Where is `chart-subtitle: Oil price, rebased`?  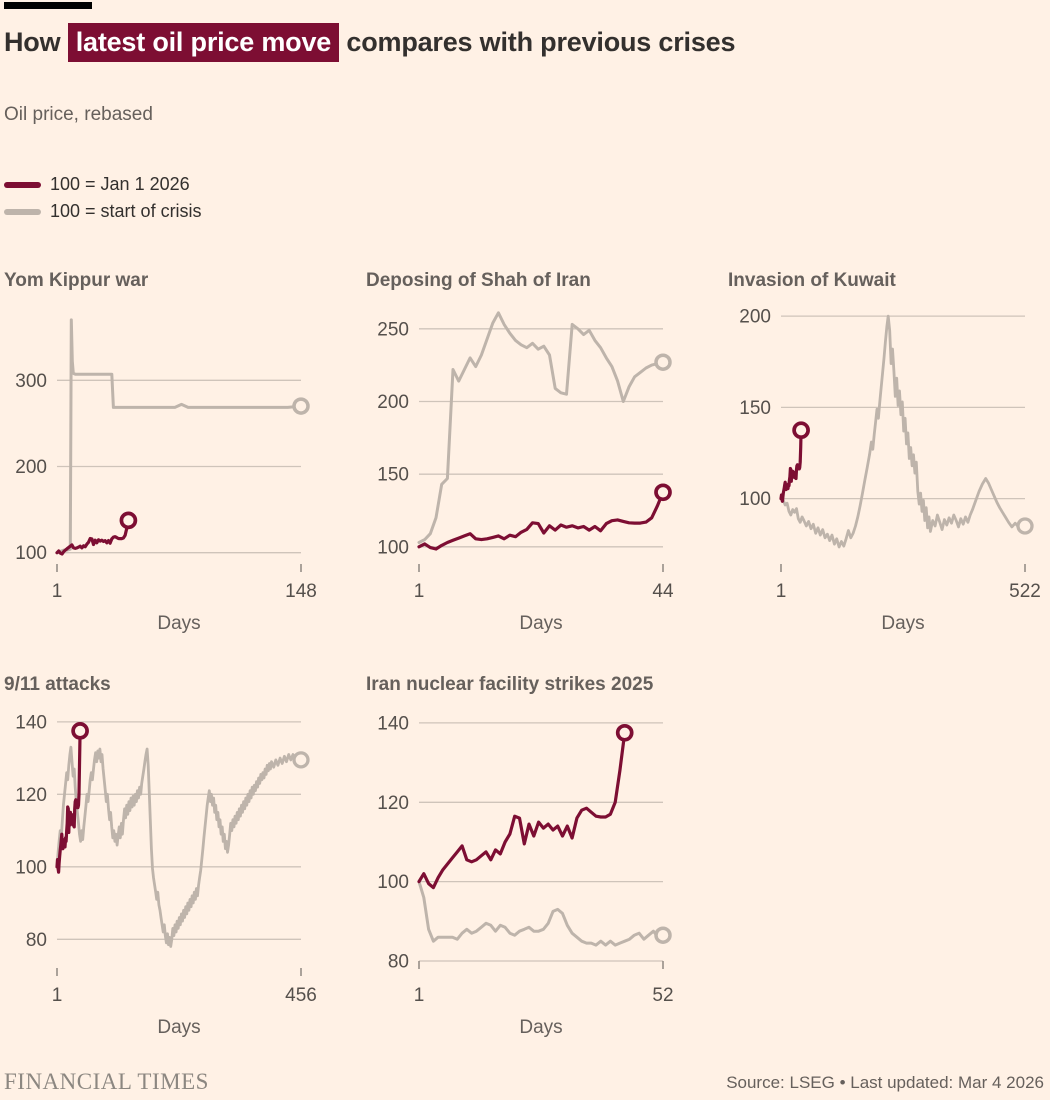 chart-subtitle: Oil price, rebased is located at coordinates (78, 115).